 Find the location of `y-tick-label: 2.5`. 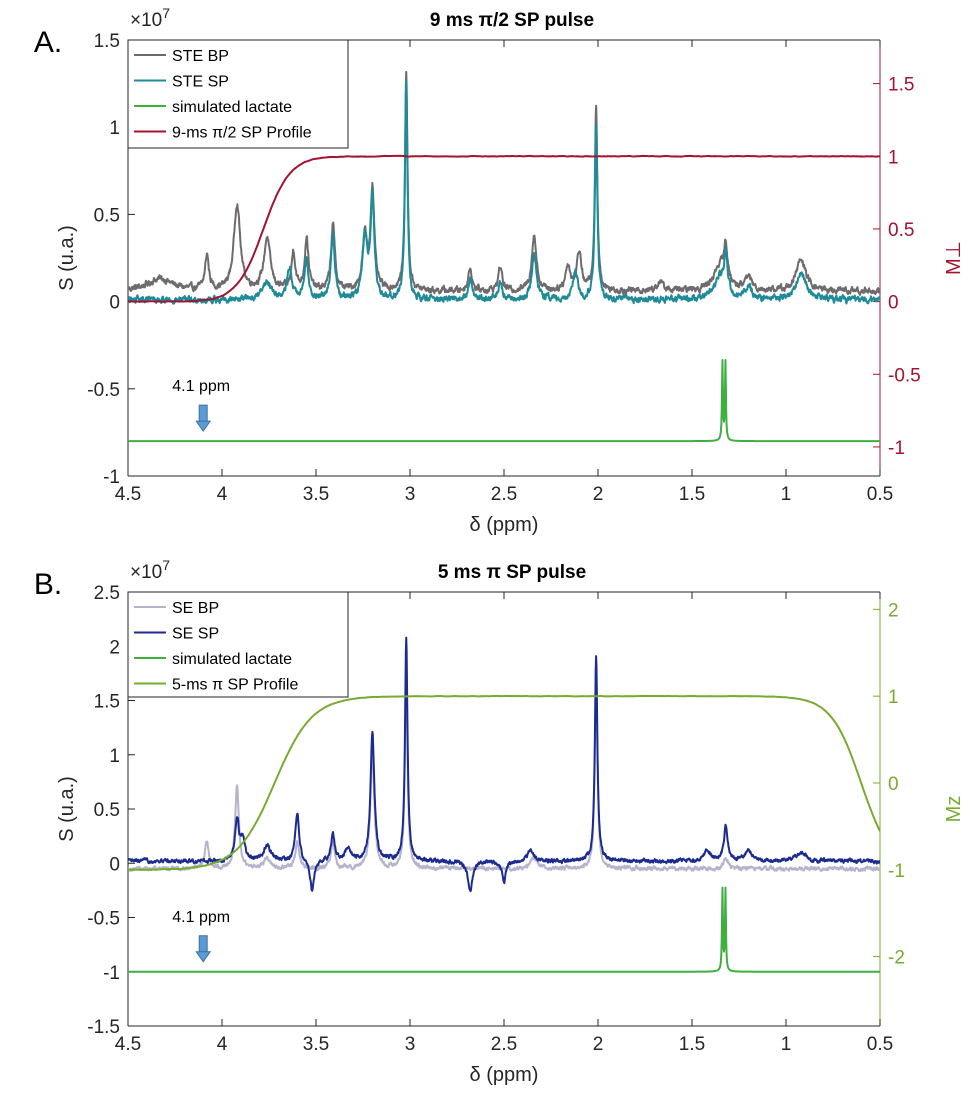

y-tick-label: 2.5 is located at coordinates (107, 593).